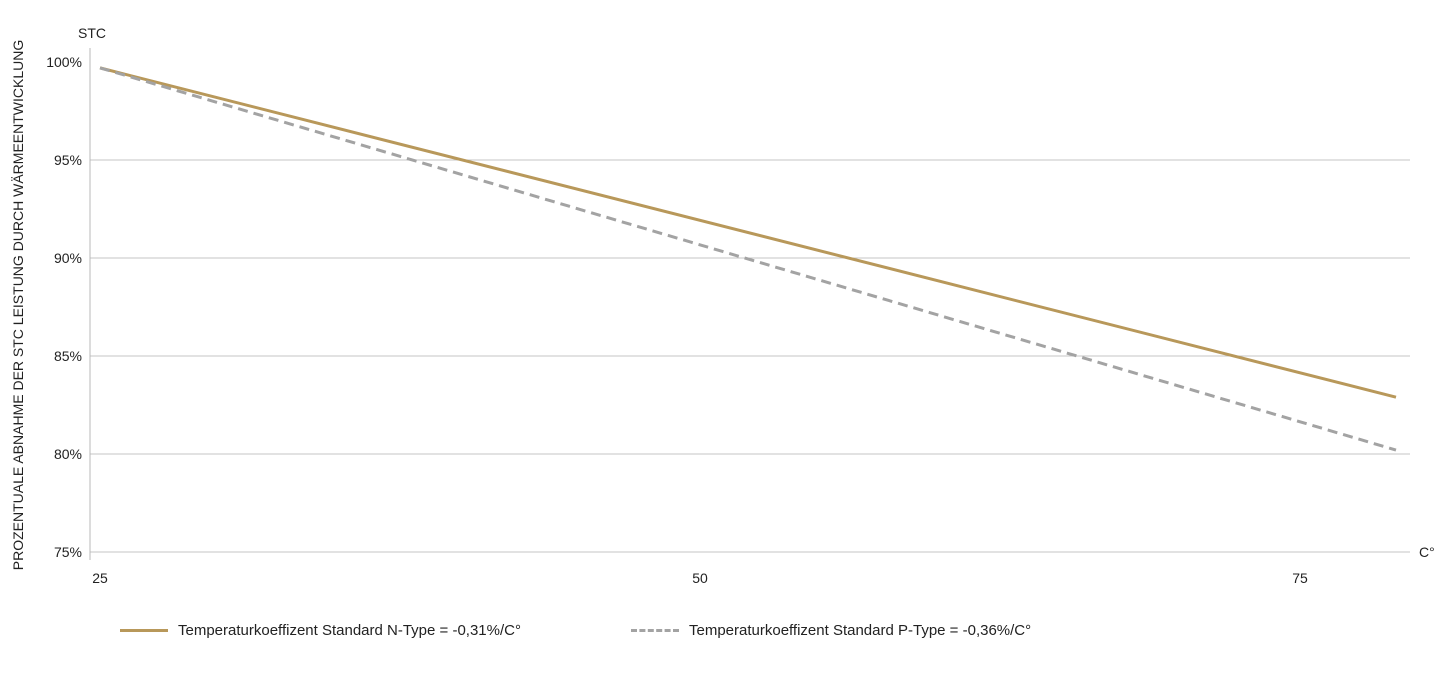 Image resolution: width=1440 pixels, height=683 pixels. Describe the element at coordinates (64, 62) in the screenshot. I see `y-tick-label: 100%` at that location.